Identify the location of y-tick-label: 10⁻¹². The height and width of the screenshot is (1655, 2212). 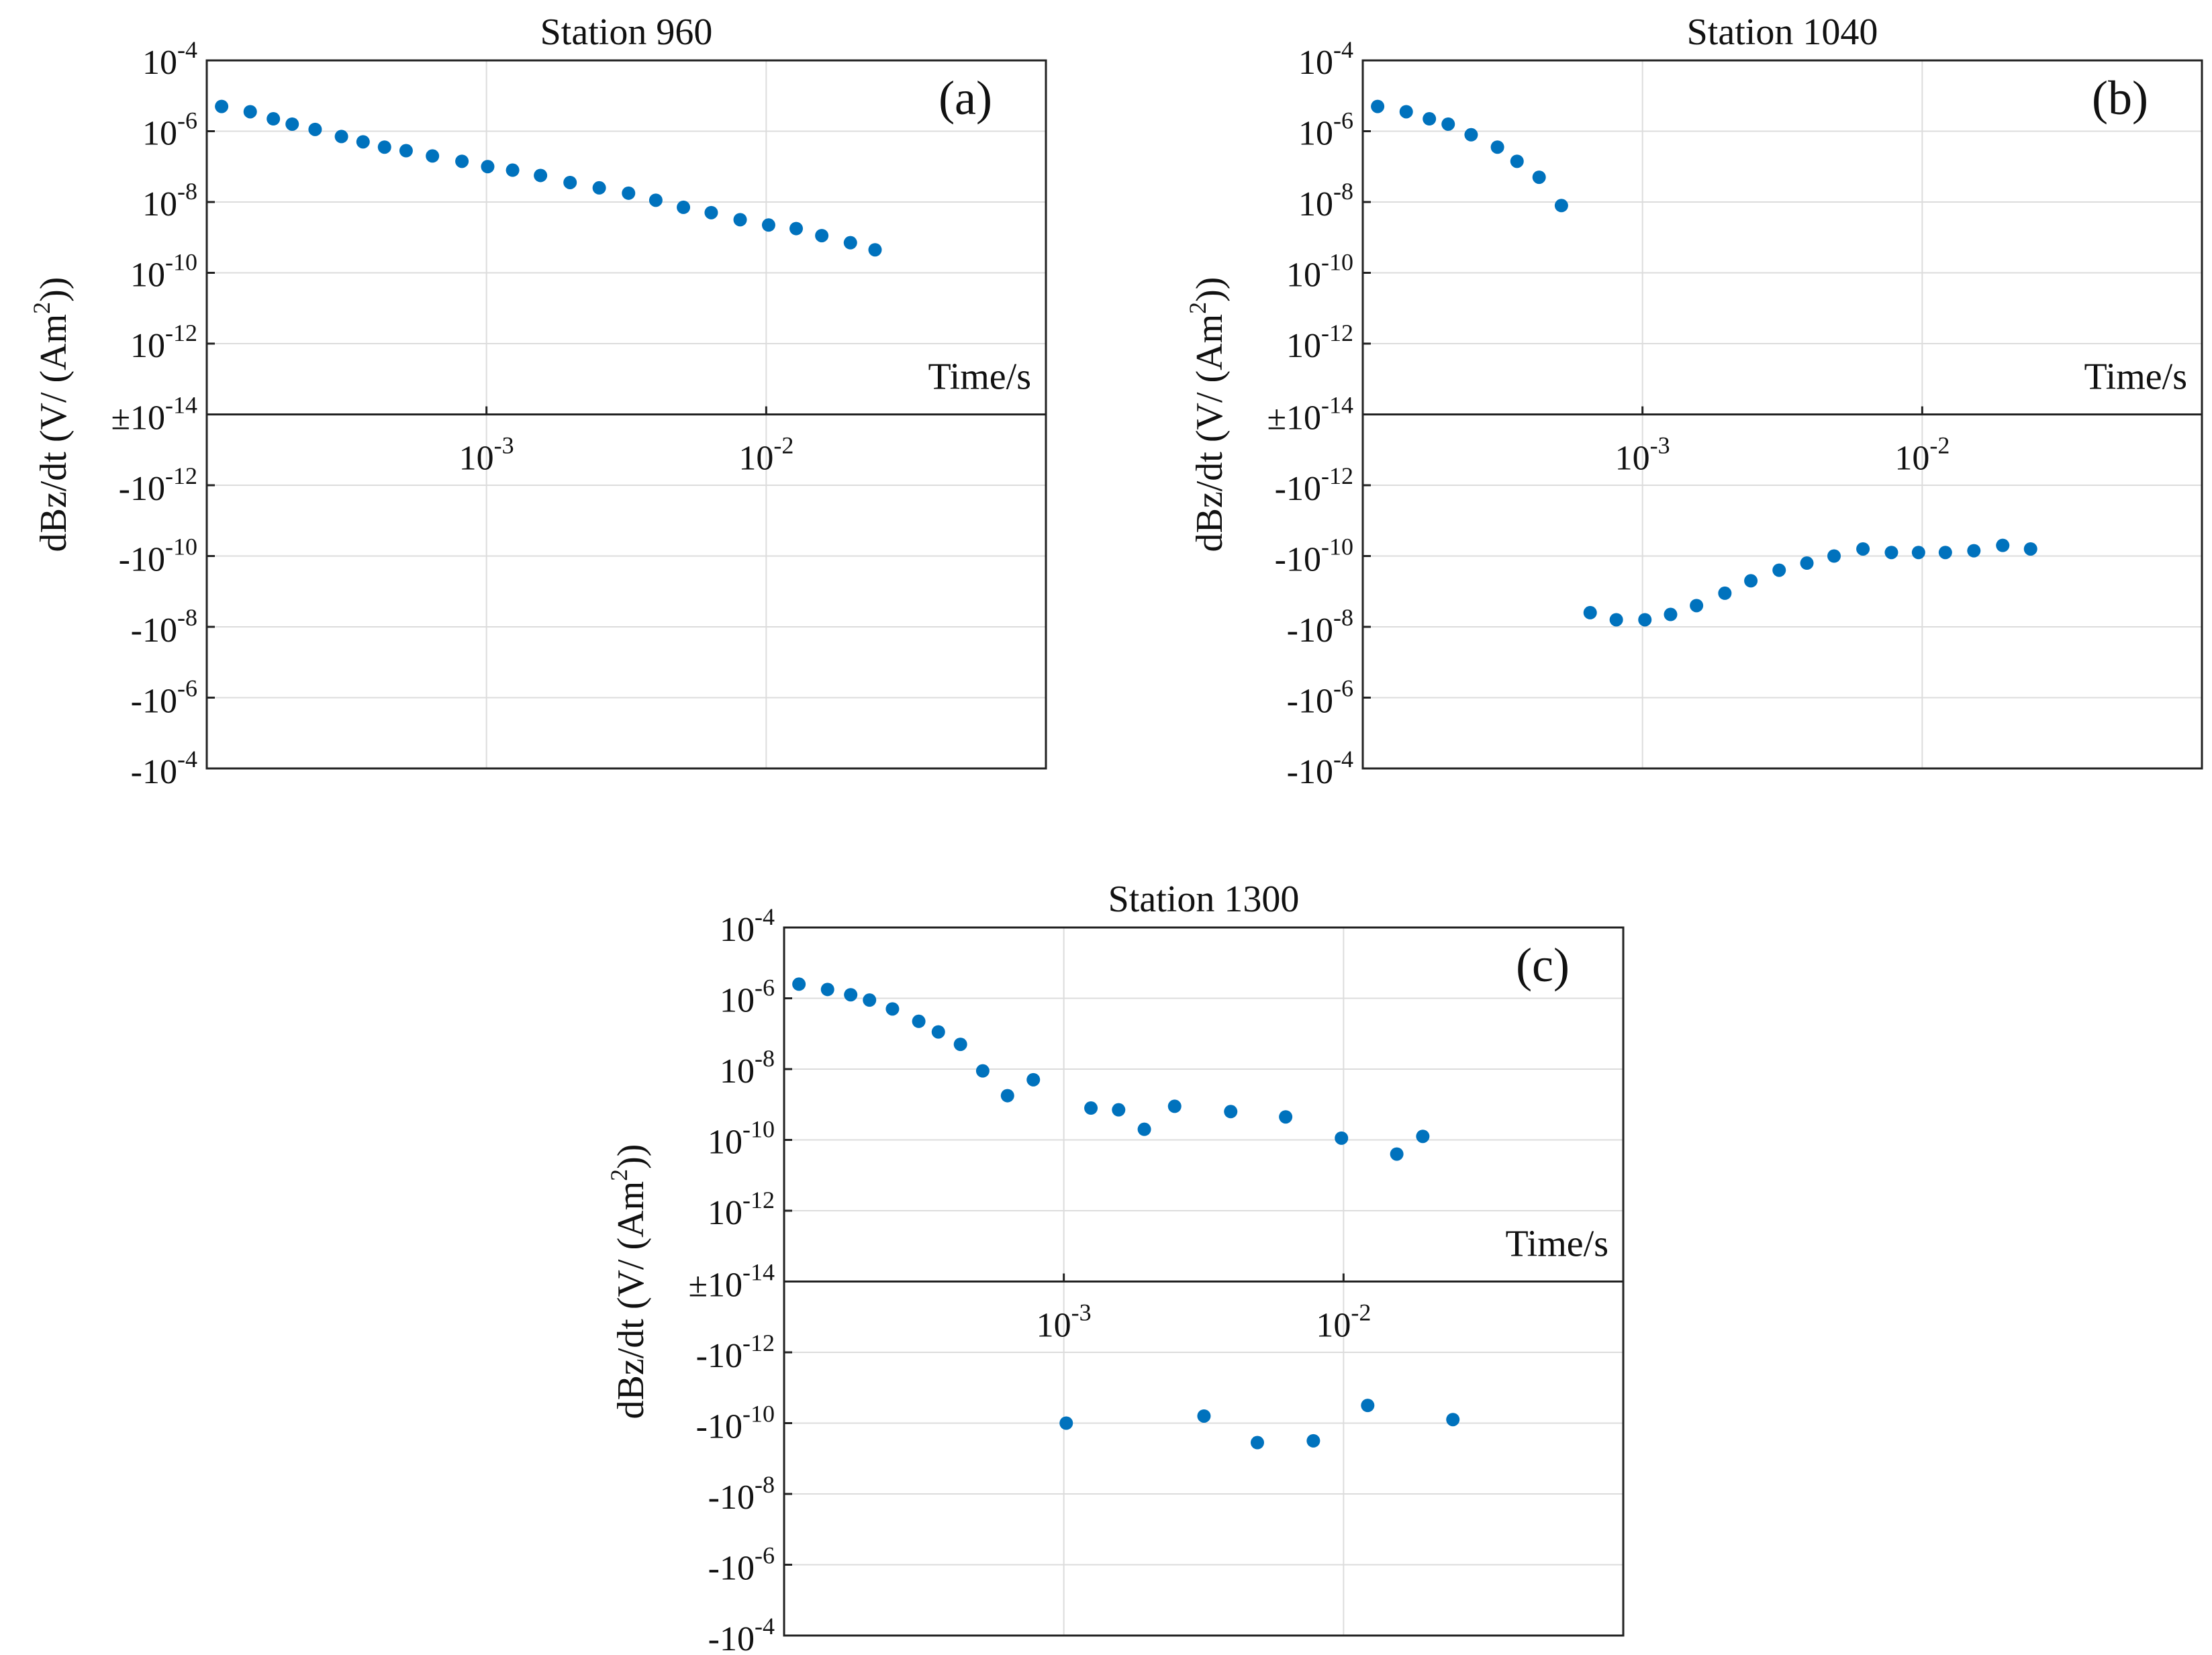
(741, 1210).